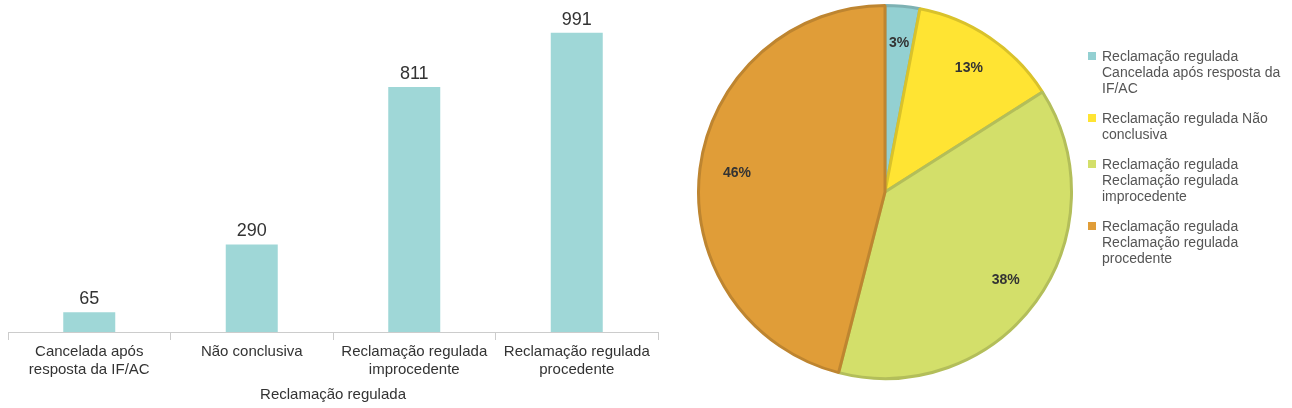 The image size is (1292, 408). I want to click on legend-label: Reclamação regulada Reclamação regulada procedente, so click(1171, 242).